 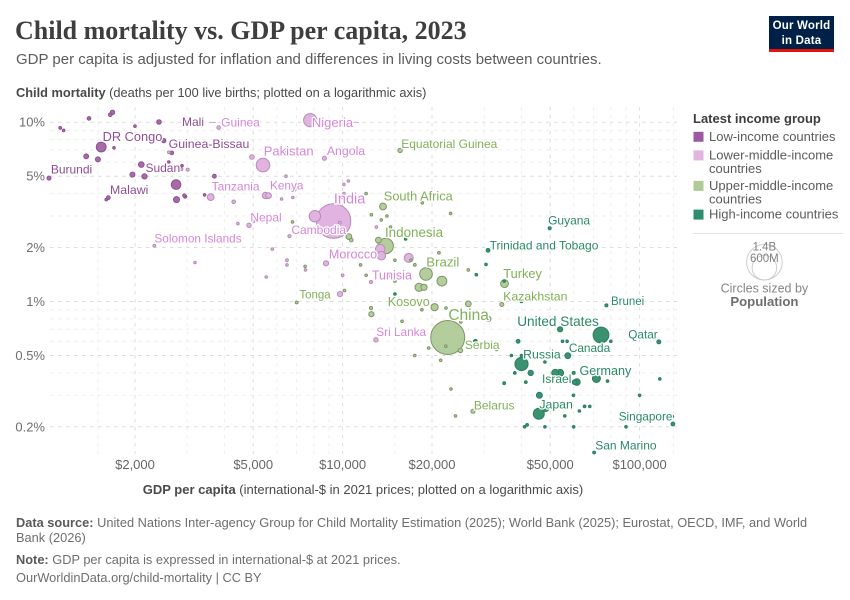 I want to click on svg-text: Qatar, so click(x=643, y=335).